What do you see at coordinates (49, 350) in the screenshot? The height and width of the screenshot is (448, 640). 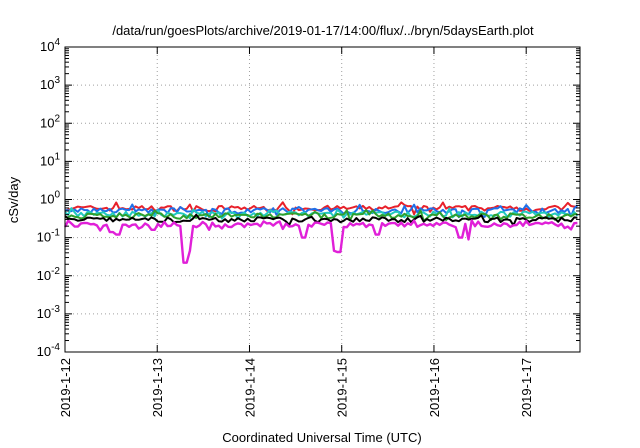 I see `y-tick-label: 10⁻⁴` at bounding box center [49, 350].